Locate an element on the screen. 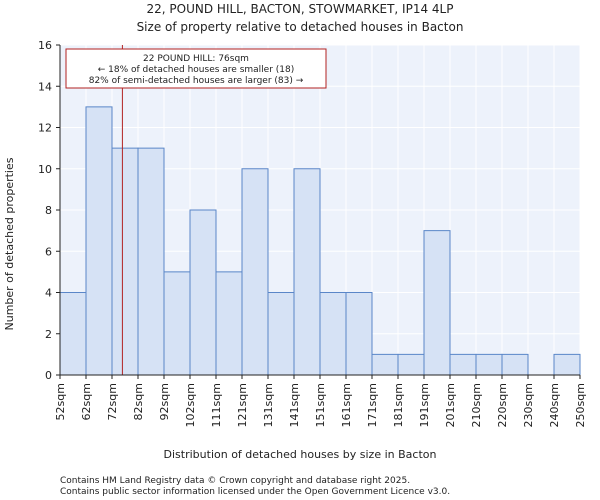 This screenshot has width=600, height=500. x-tick-label-121sqm: 121sqm is located at coordinates (242, 405).